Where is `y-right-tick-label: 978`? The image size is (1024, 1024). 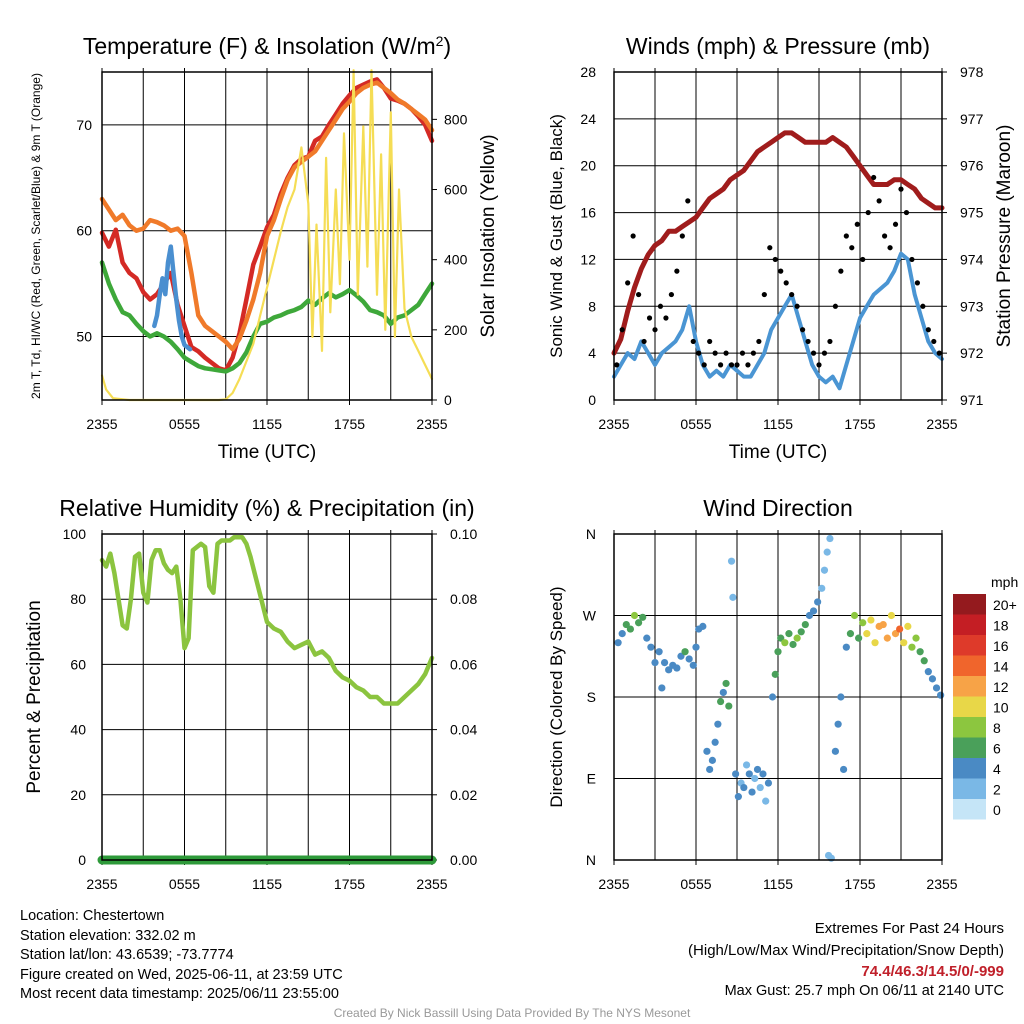 y-right-tick-label: 978 is located at coordinates (972, 72).